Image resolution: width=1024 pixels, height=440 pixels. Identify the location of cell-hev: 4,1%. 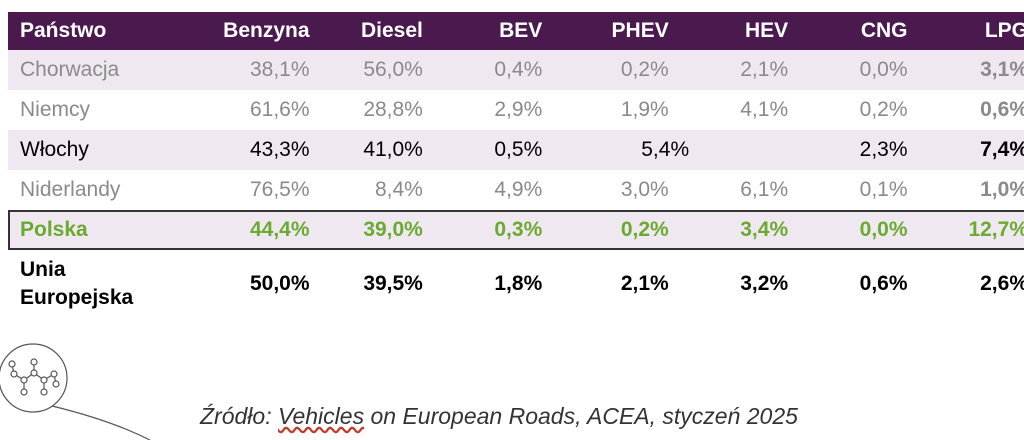
(764, 109).